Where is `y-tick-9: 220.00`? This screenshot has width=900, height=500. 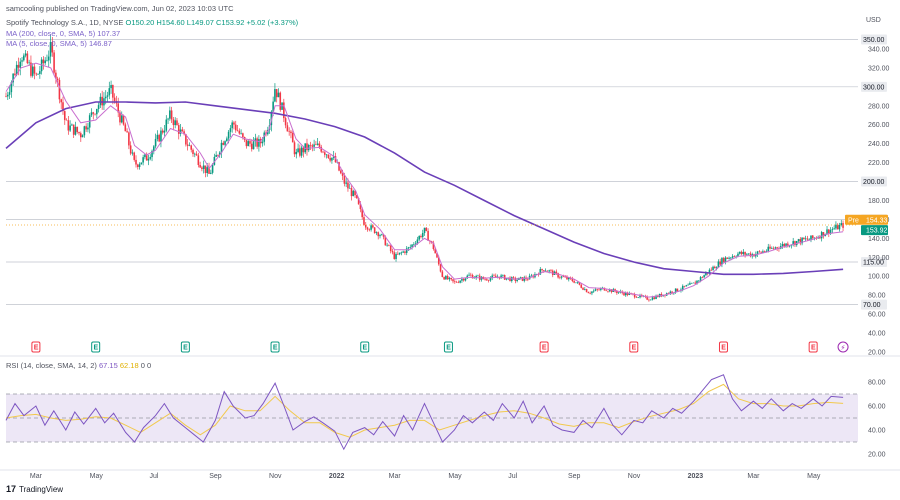 y-tick-9: 220.00 is located at coordinates (879, 163).